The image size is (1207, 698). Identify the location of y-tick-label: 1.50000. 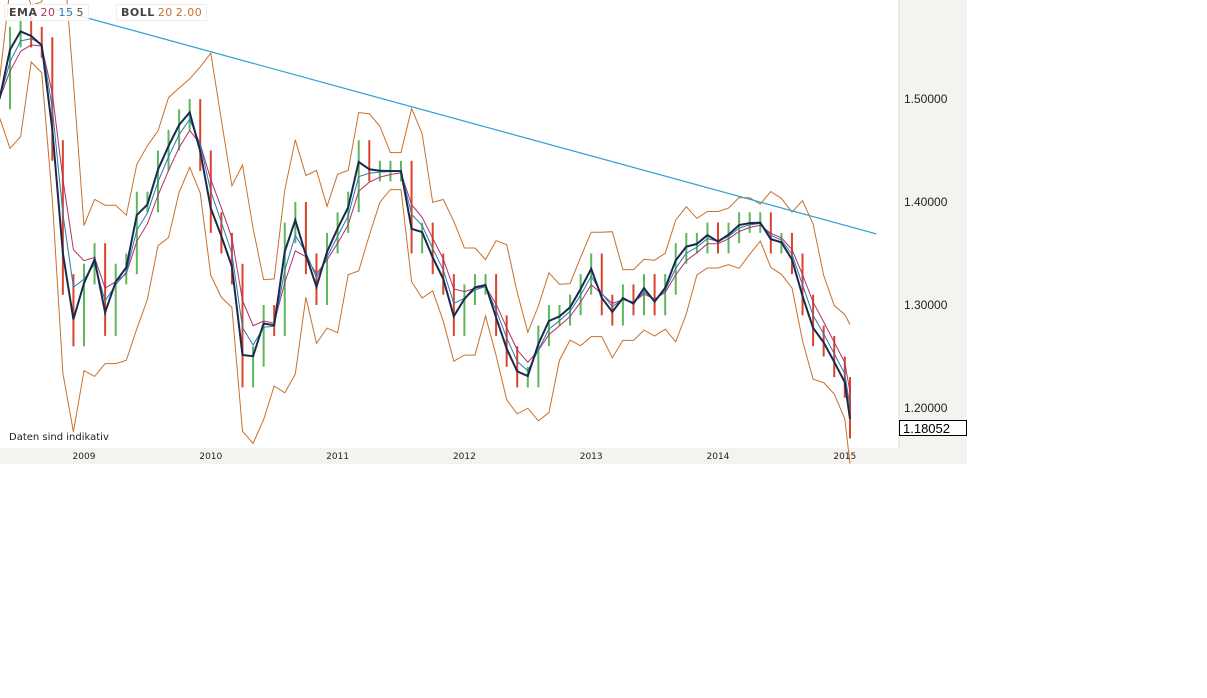
(926, 99).